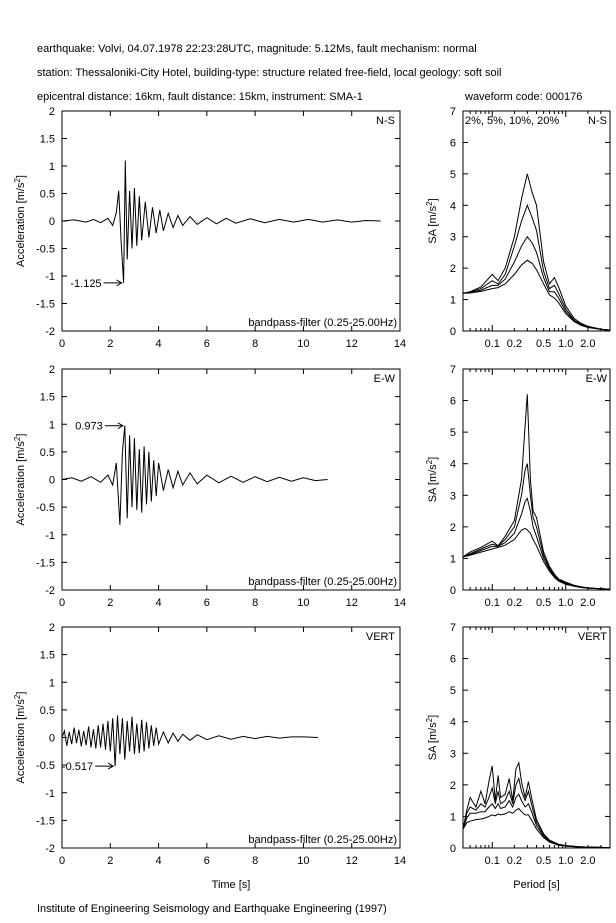  What do you see at coordinates (194, 475) in the screenshot?
I see `acceleration-trace` at bounding box center [194, 475].